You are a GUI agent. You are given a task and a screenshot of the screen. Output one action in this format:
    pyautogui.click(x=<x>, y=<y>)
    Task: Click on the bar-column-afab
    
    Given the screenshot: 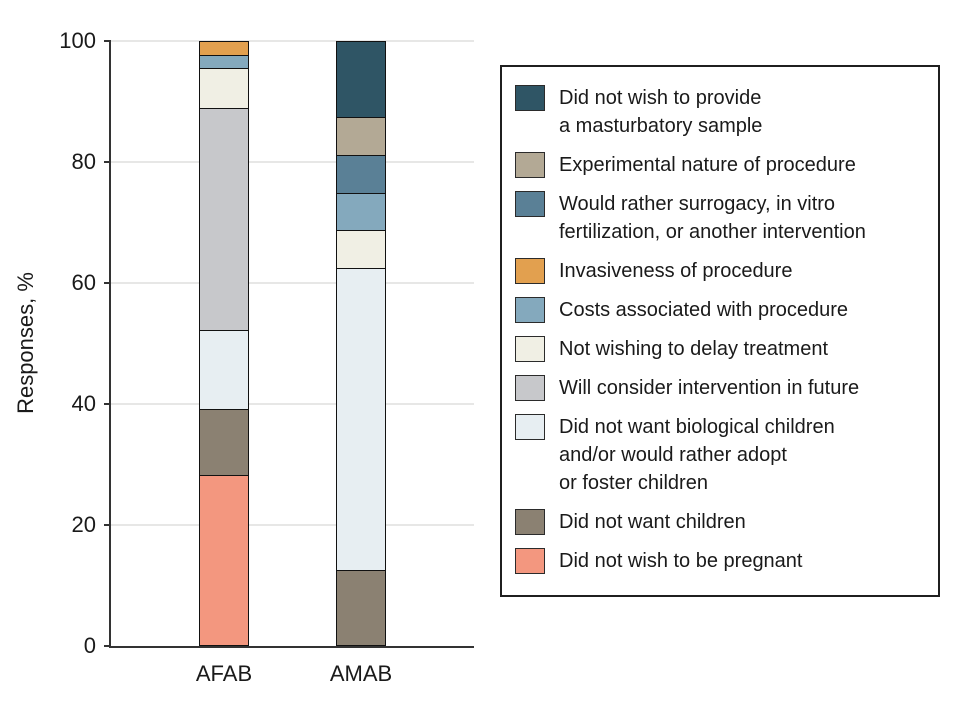 What is the action you would take?
    pyautogui.click(x=224, y=343)
    